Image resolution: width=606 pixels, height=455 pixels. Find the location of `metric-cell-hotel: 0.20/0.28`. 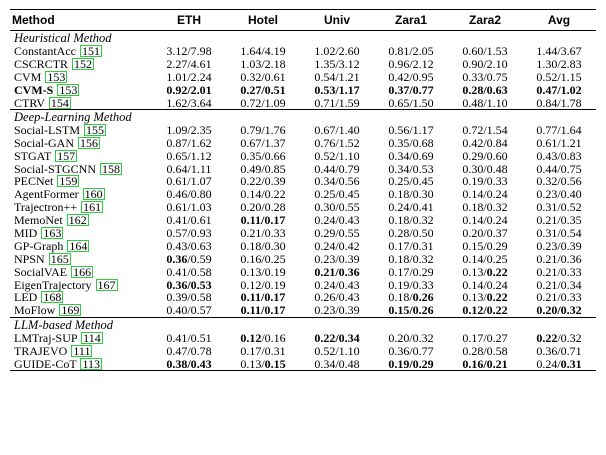

metric-cell-hotel: 0.20/0.28 is located at coordinates (263, 207).